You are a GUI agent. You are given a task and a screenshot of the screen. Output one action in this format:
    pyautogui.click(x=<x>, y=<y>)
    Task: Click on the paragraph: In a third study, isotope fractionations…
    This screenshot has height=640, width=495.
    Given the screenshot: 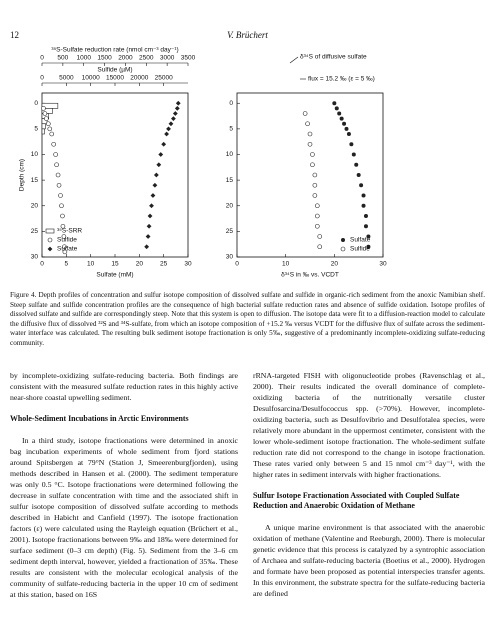 What is the action you would take?
    pyautogui.click(x=124, y=517)
    